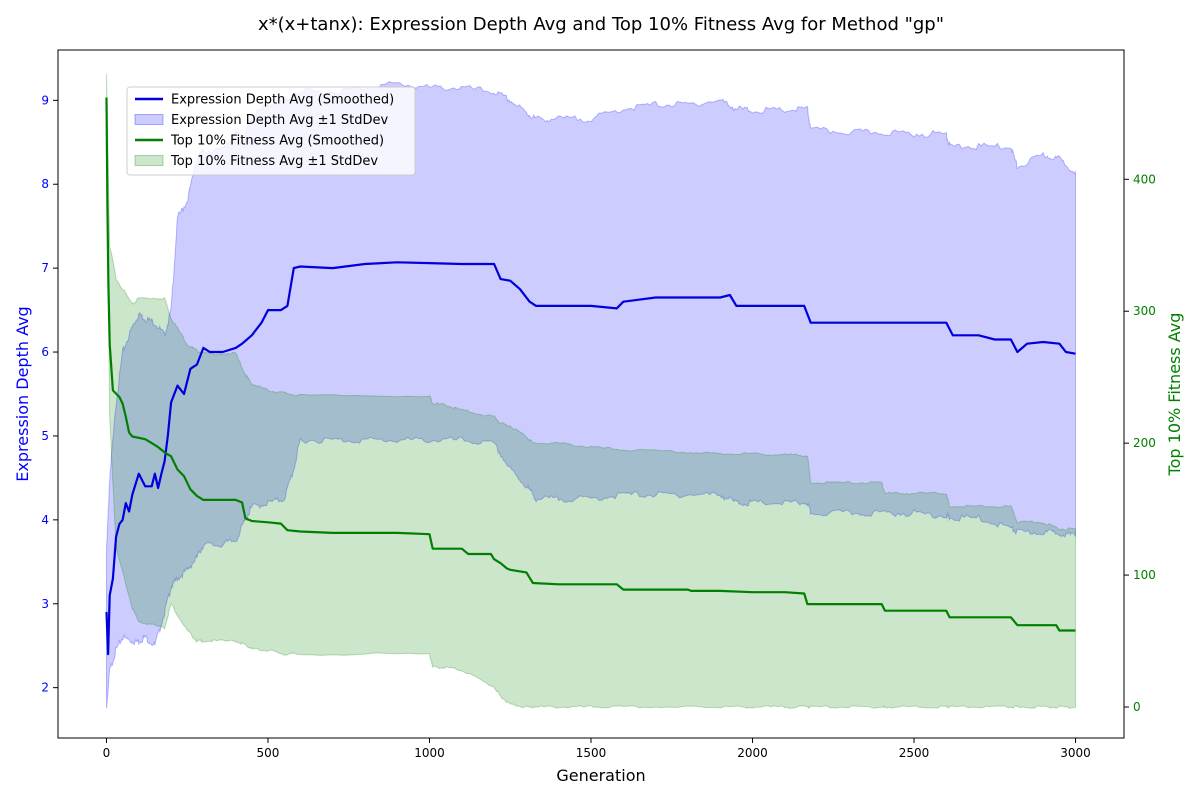  I want to click on left-axis-ticks: 2 3 4 5 6 7 8 9, so click(49, 394).